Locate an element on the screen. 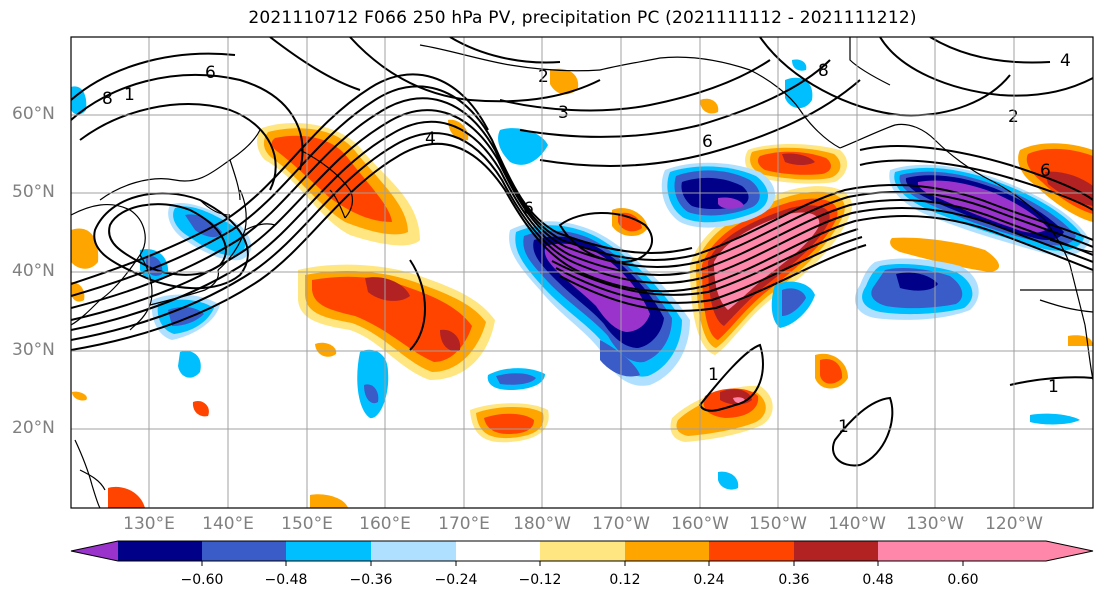 This screenshot has height=601, width=1105. fill-positive-ne-corner is located at coordinates (1055, 182).